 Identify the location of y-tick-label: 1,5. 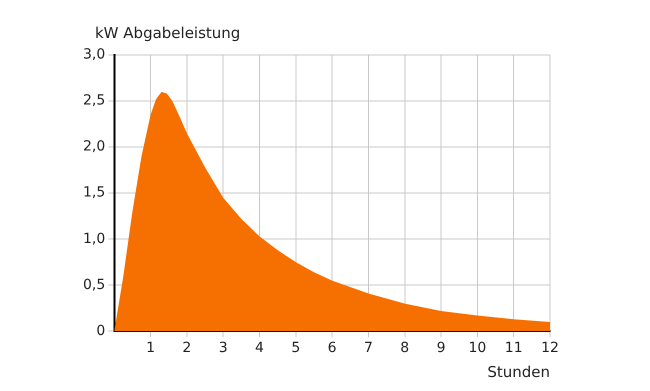
(94, 192).